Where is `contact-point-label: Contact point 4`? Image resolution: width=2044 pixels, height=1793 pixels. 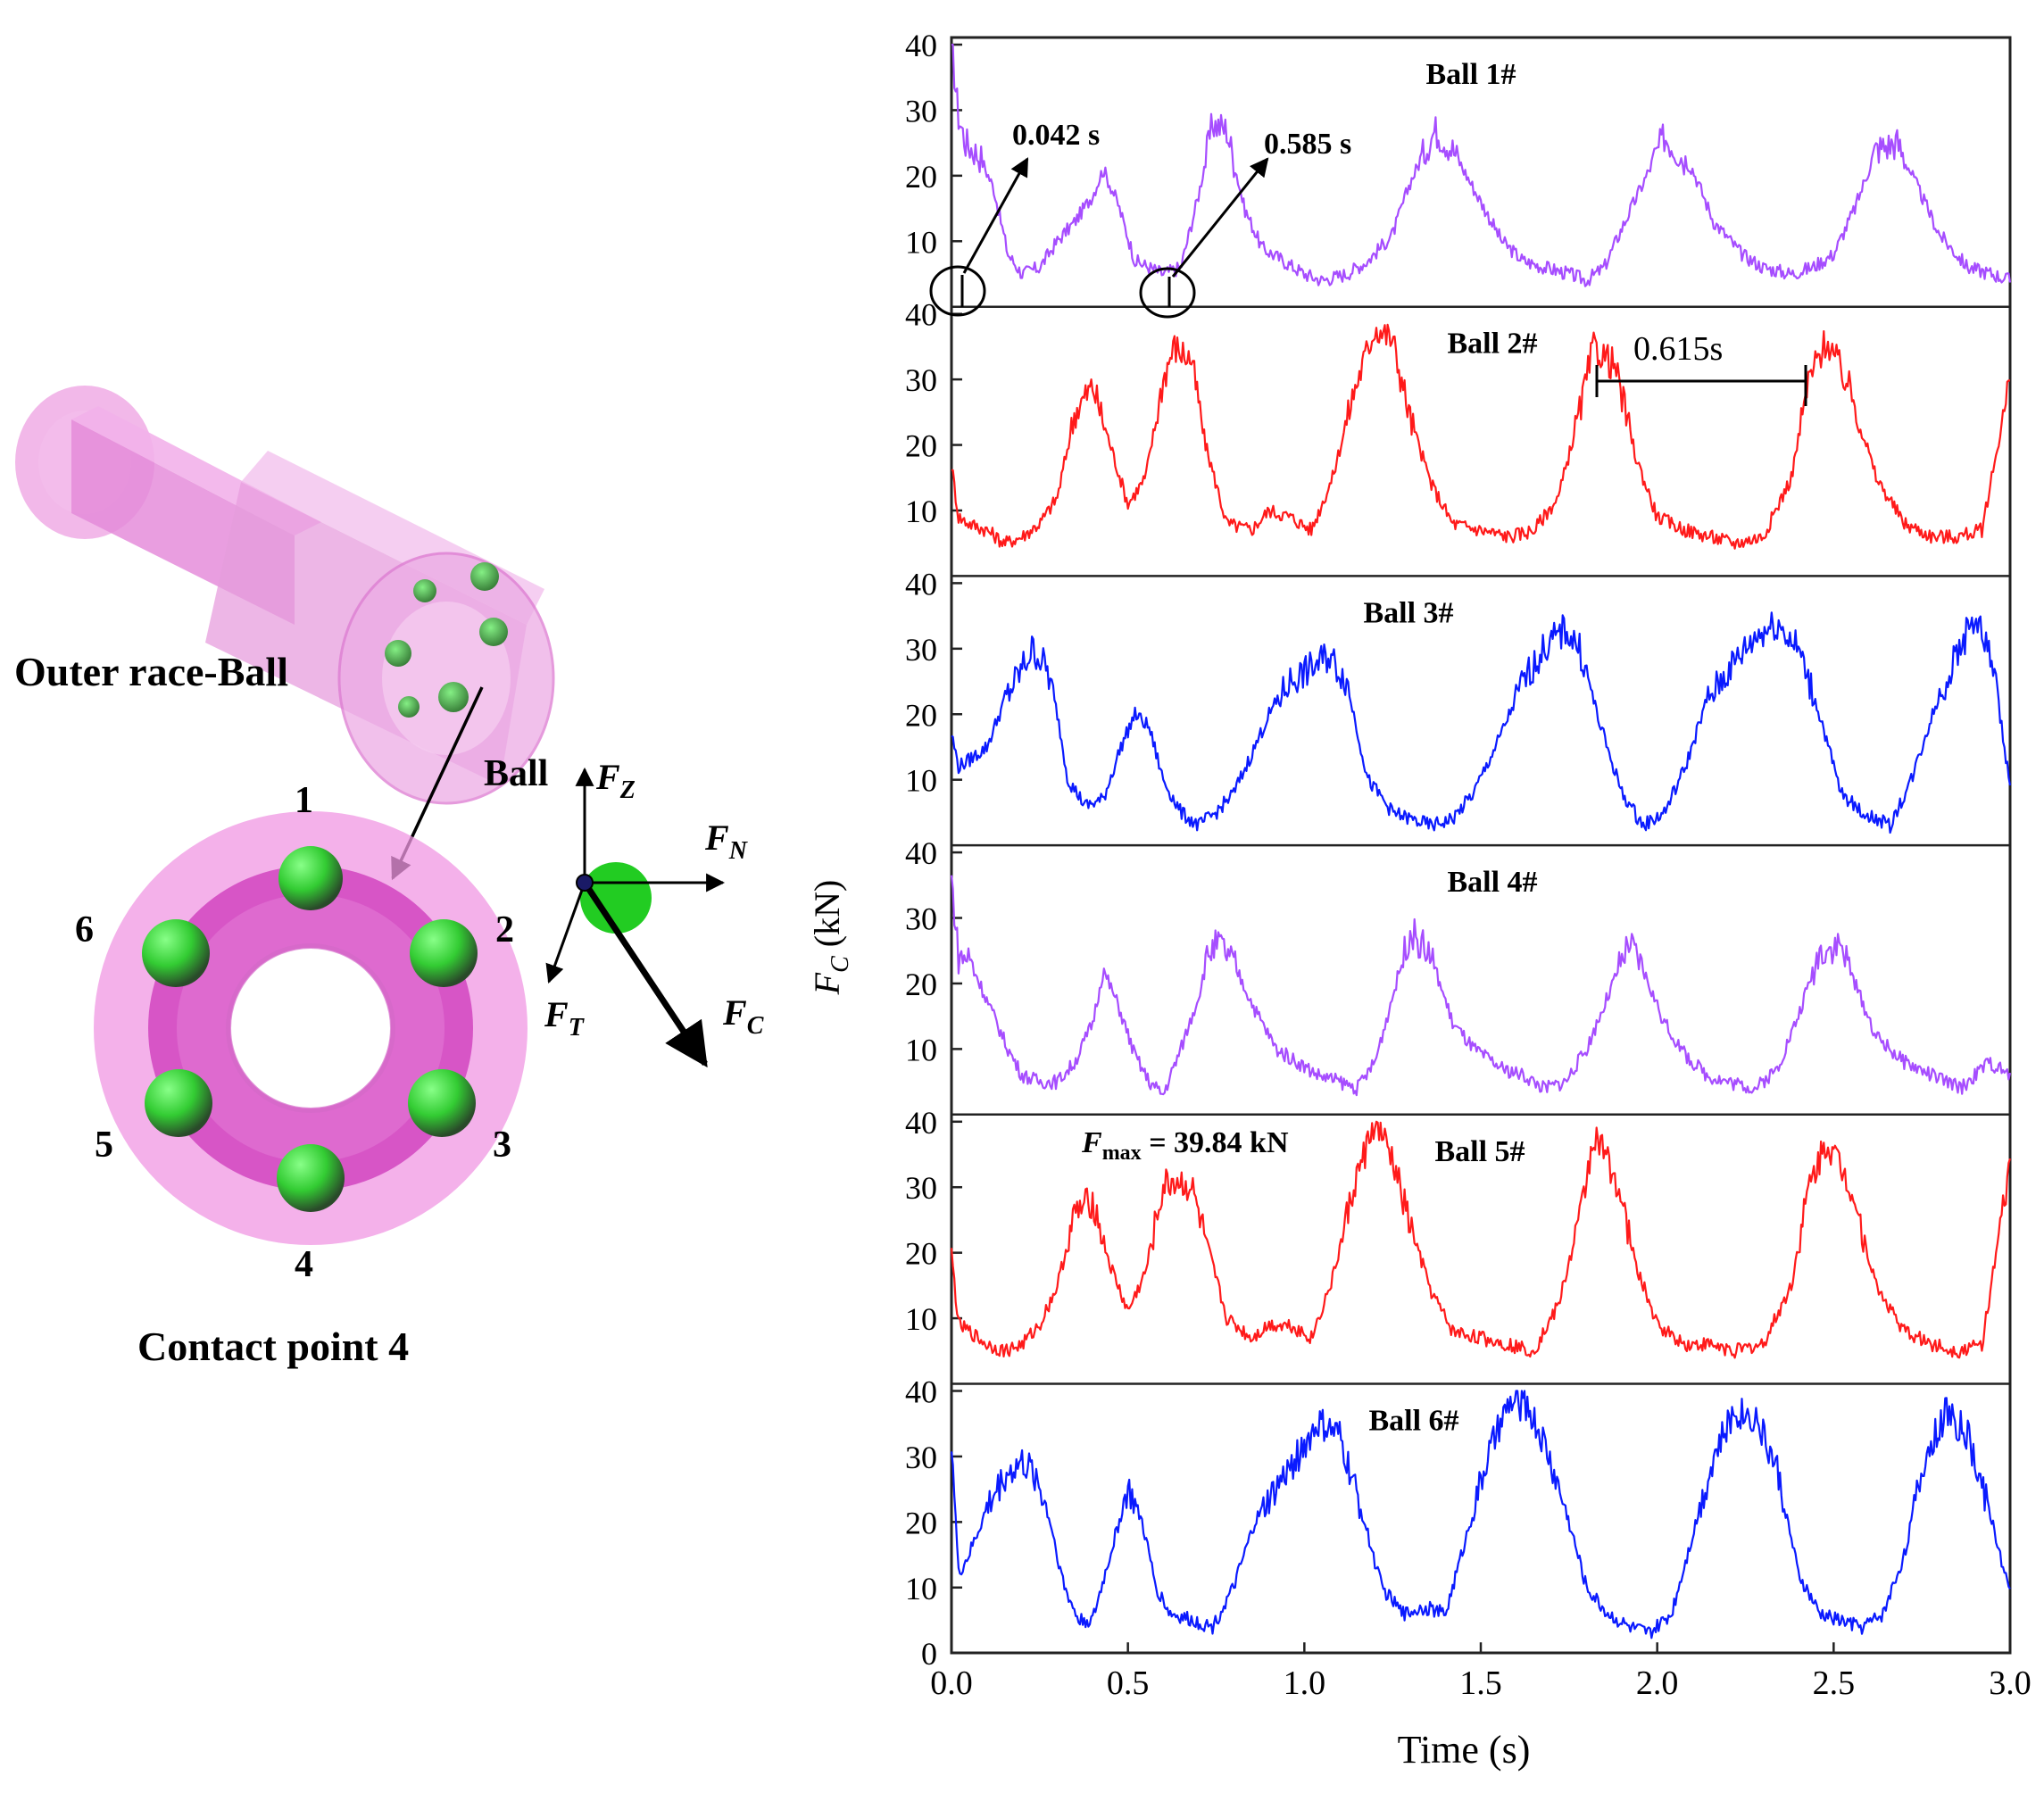 contact-point-label: Contact point 4 is located at coordinates (273, 1346).